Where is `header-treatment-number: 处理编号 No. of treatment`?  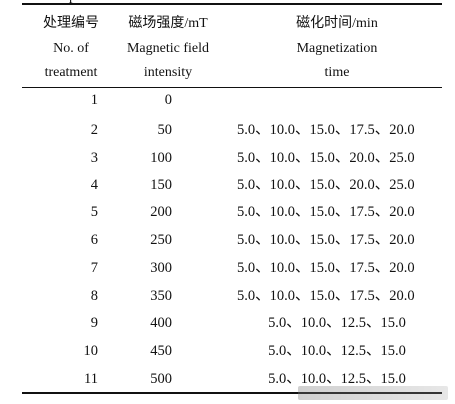 header-treatment-number: 处理编号 No. of treatment is located at coordinates (71, 49).